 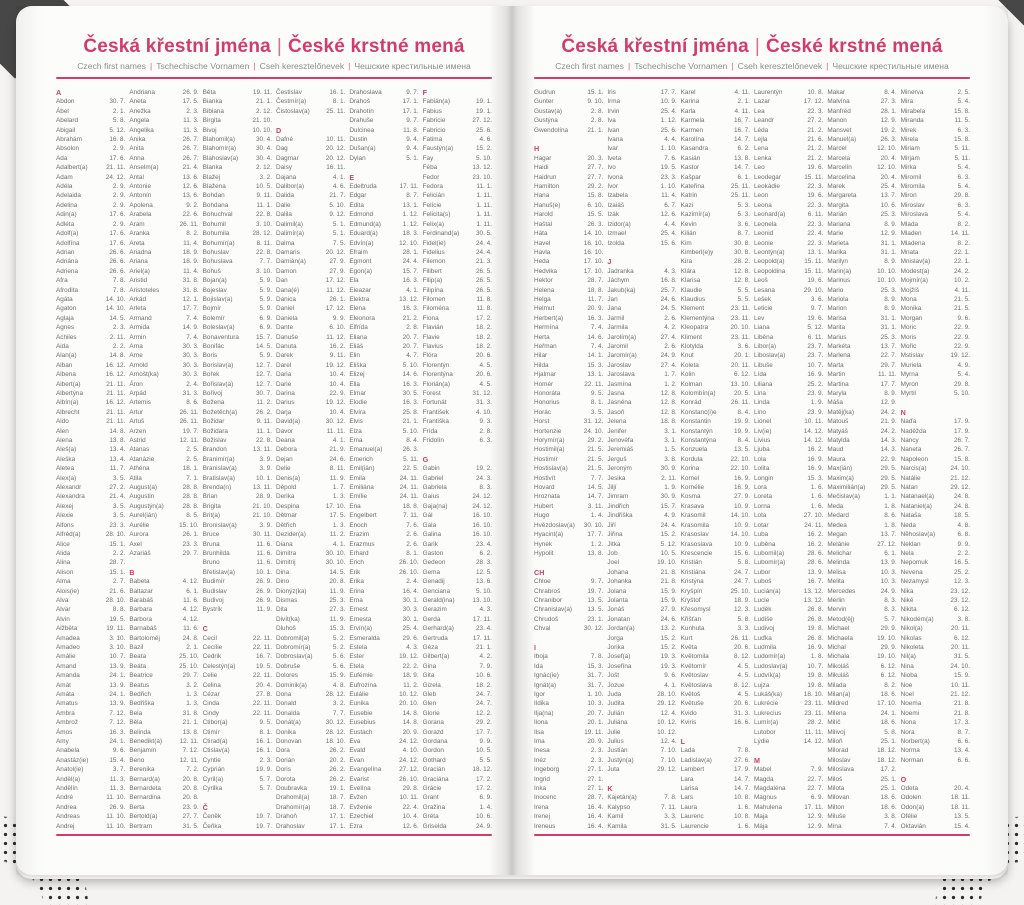 What do you see at coordinates (310, 233) in the screenshot?
I see `name-day-row: Dalimír(a) 5. 1.` at bounding box center [310, 233].